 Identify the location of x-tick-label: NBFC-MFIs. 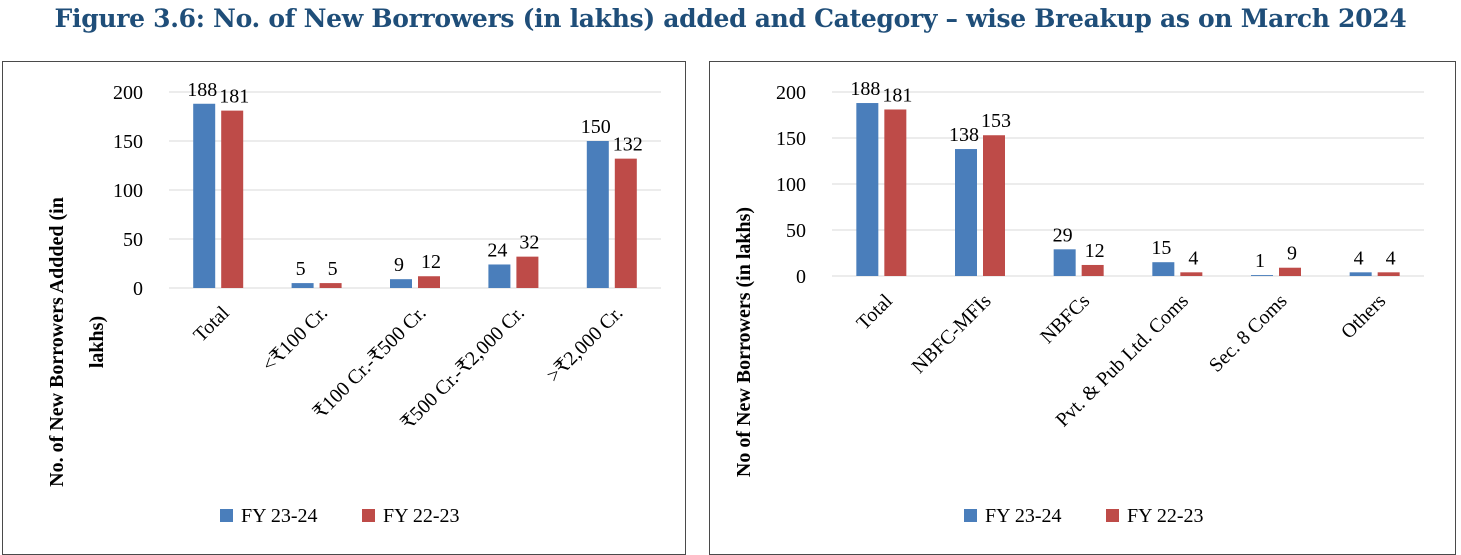
(952, 334).